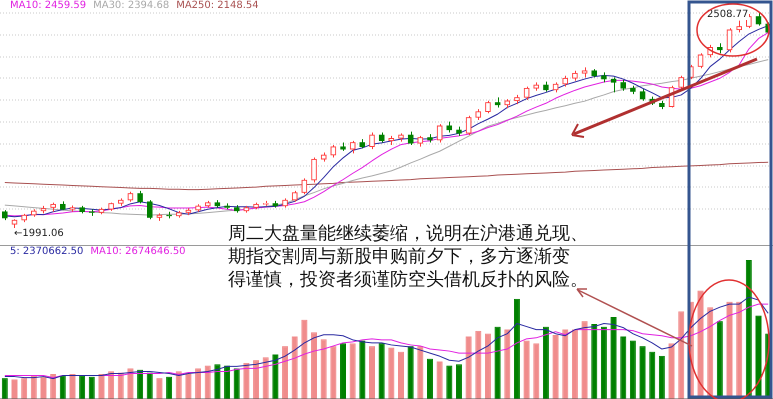 The width and height of the screenshot is (773, 399). Describe the element at coordinates (217, 5) in the screenshot. I see `text: MA250: 2148.54` at that location.